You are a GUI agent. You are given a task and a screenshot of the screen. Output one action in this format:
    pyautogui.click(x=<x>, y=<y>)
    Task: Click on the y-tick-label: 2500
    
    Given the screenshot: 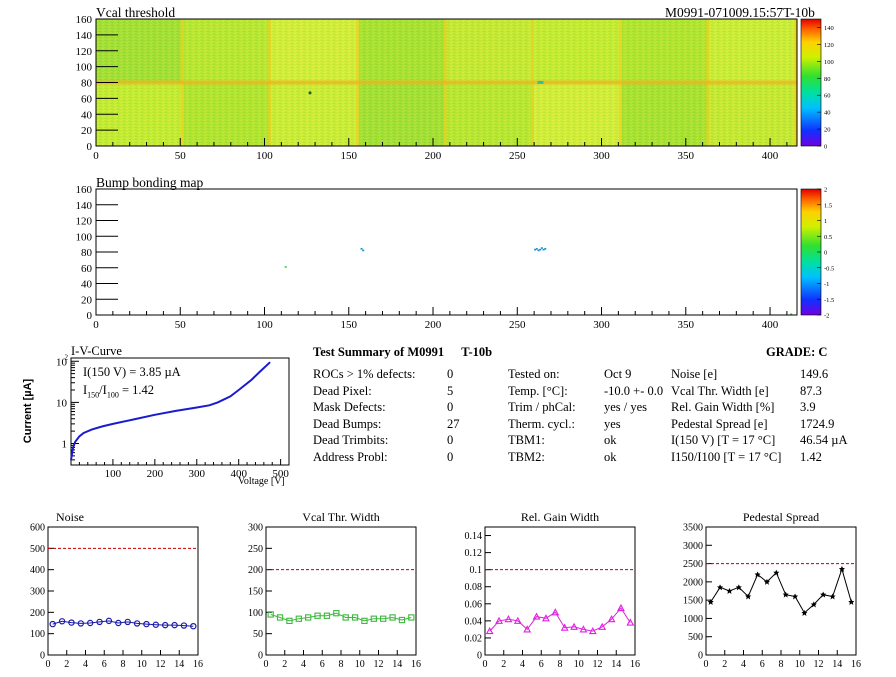 What is the action you would take?
    pyautogui.click(x=693, y=564)
    